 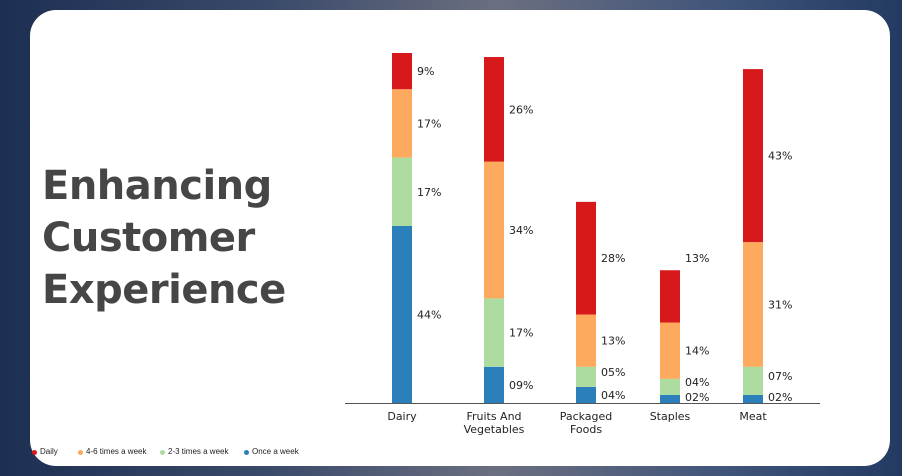 I want to click on data-label: 34%, so click(x=521, y=230).